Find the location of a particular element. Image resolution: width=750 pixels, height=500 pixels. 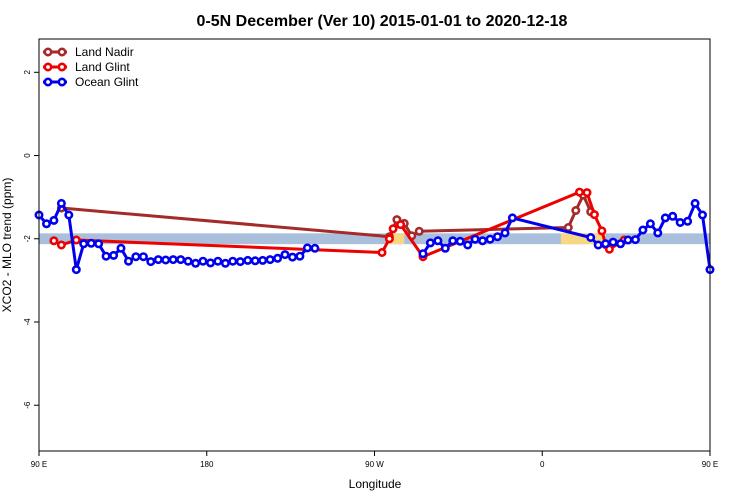

legend-label: Land Nadir is located at coordinates (104, 52).